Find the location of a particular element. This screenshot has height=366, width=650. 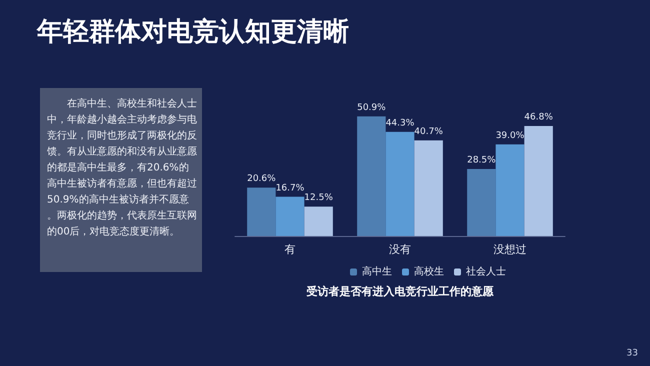

text: 33 is located at coordinates (632, 353).